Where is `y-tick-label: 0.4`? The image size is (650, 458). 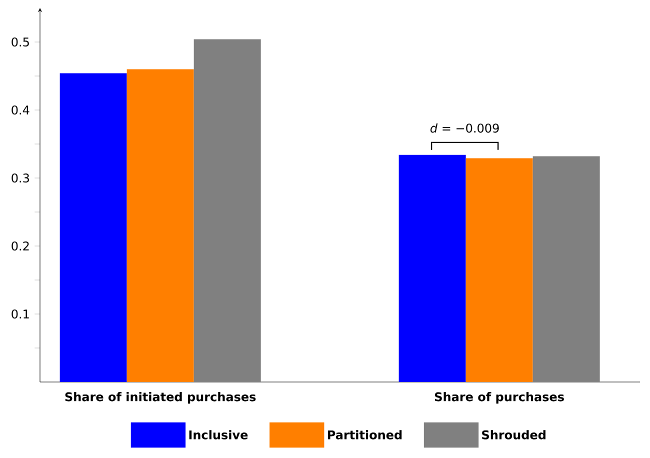
y-tick-label: 0.4 is located at coordinates (21, 110).